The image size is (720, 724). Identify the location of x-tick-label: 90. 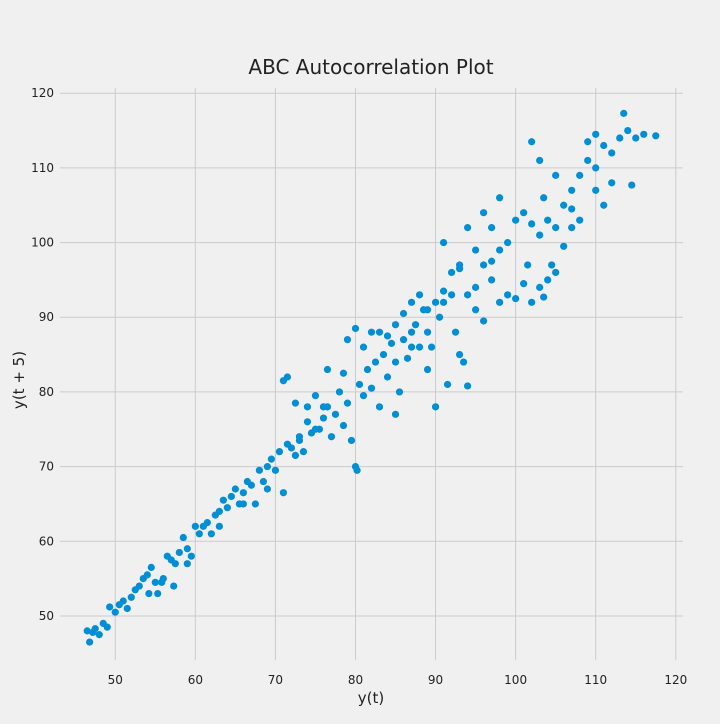
(435, 680).